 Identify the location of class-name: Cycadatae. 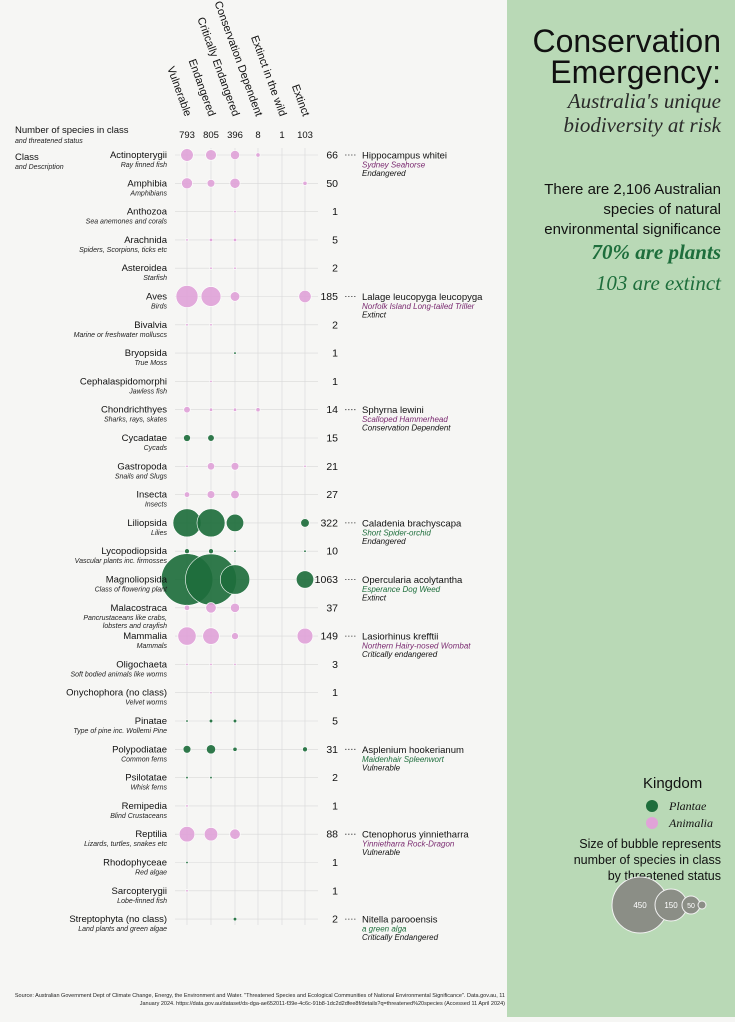
(144, 438).